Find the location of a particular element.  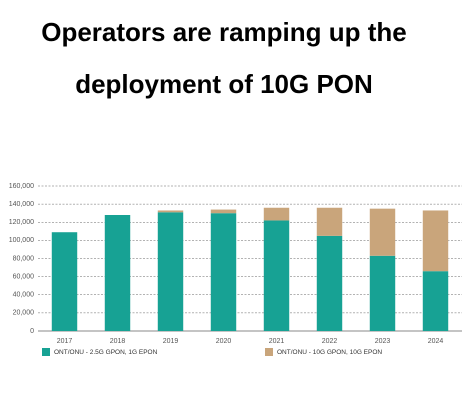

x-tick-label: 2018 is located at coordinates (118, 341).